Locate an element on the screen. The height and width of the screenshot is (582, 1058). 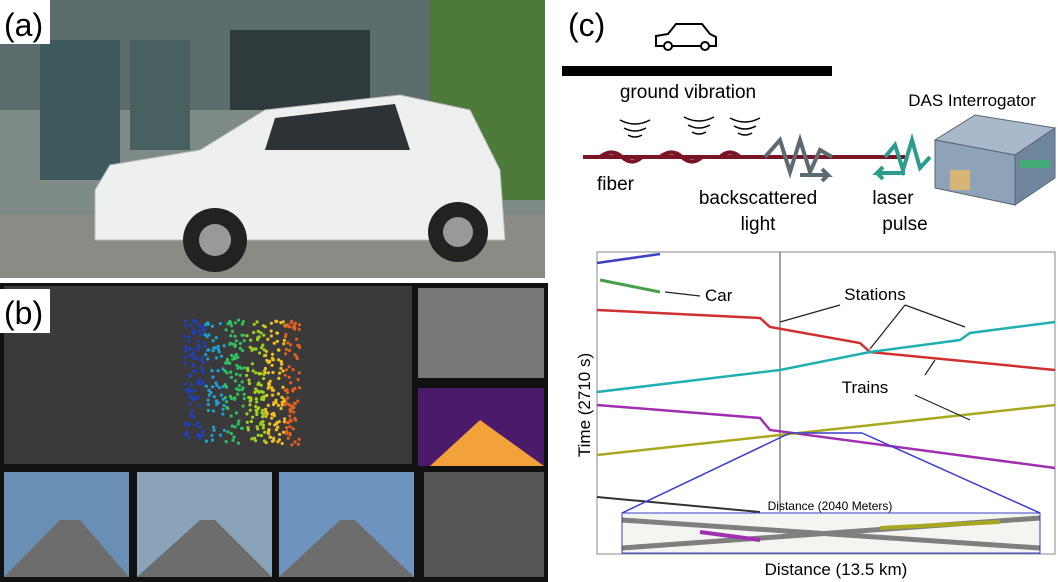
vibration-waves is located at coordinates (690, 127).